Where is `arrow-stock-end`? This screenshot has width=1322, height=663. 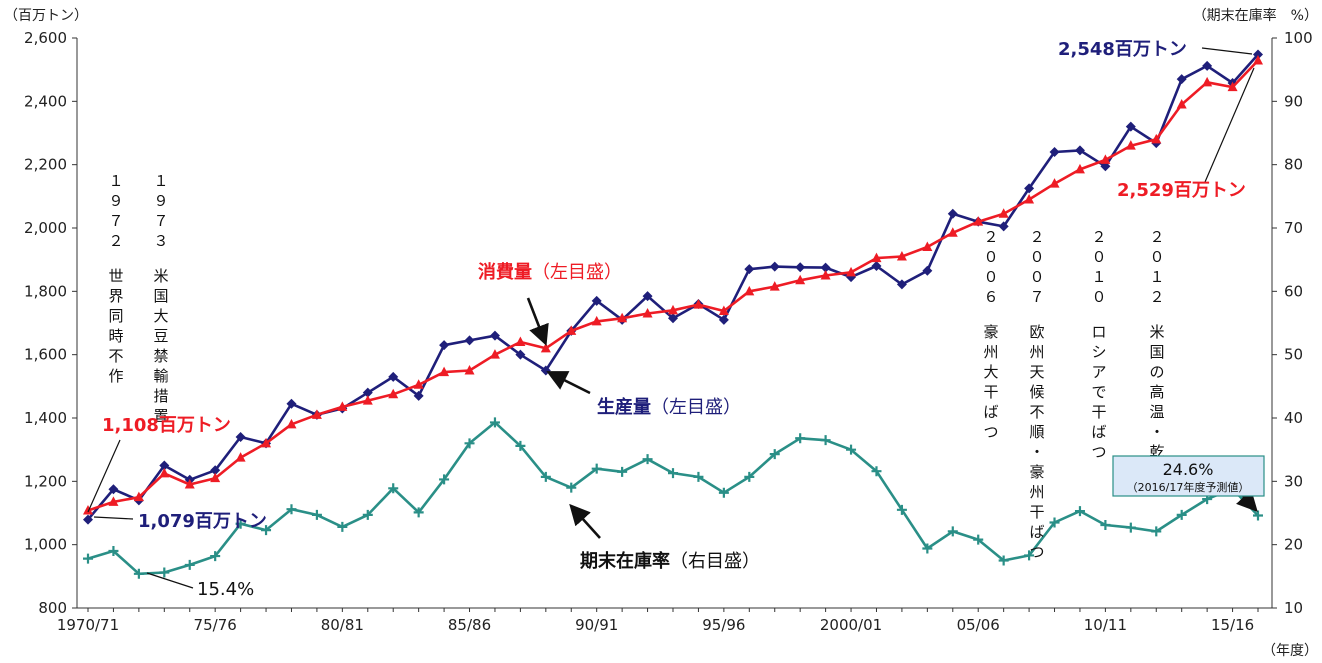 arrow-stock-end is located at coordinates (1247, 501).